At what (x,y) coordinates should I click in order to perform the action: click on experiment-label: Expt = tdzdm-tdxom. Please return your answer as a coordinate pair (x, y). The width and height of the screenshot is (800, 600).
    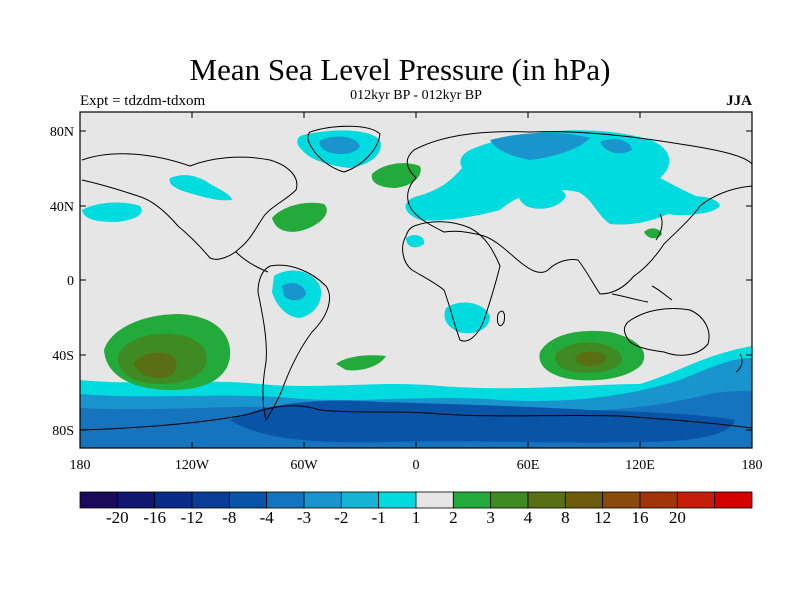
    Looking at the image, I should click on (143, 101).